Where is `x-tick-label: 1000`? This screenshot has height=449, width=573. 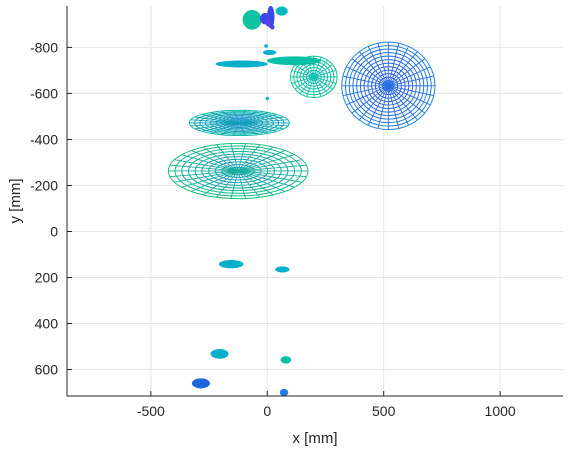
x-tick-label: 1000 is located at coordinates (500, 411).